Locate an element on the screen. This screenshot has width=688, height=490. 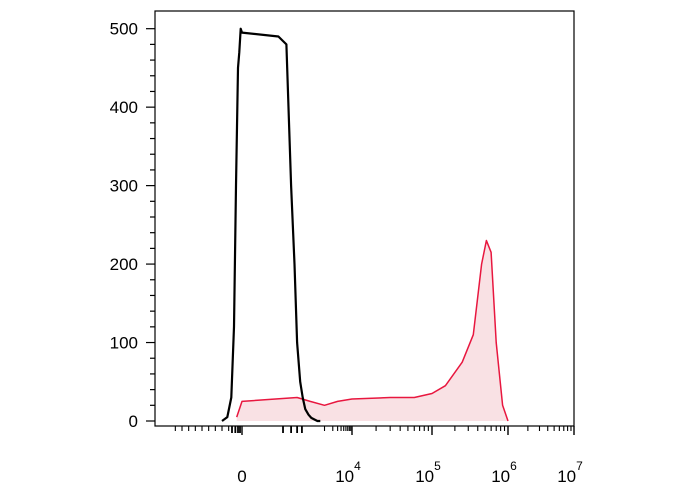
series-area is located at coordinates (372, 330).